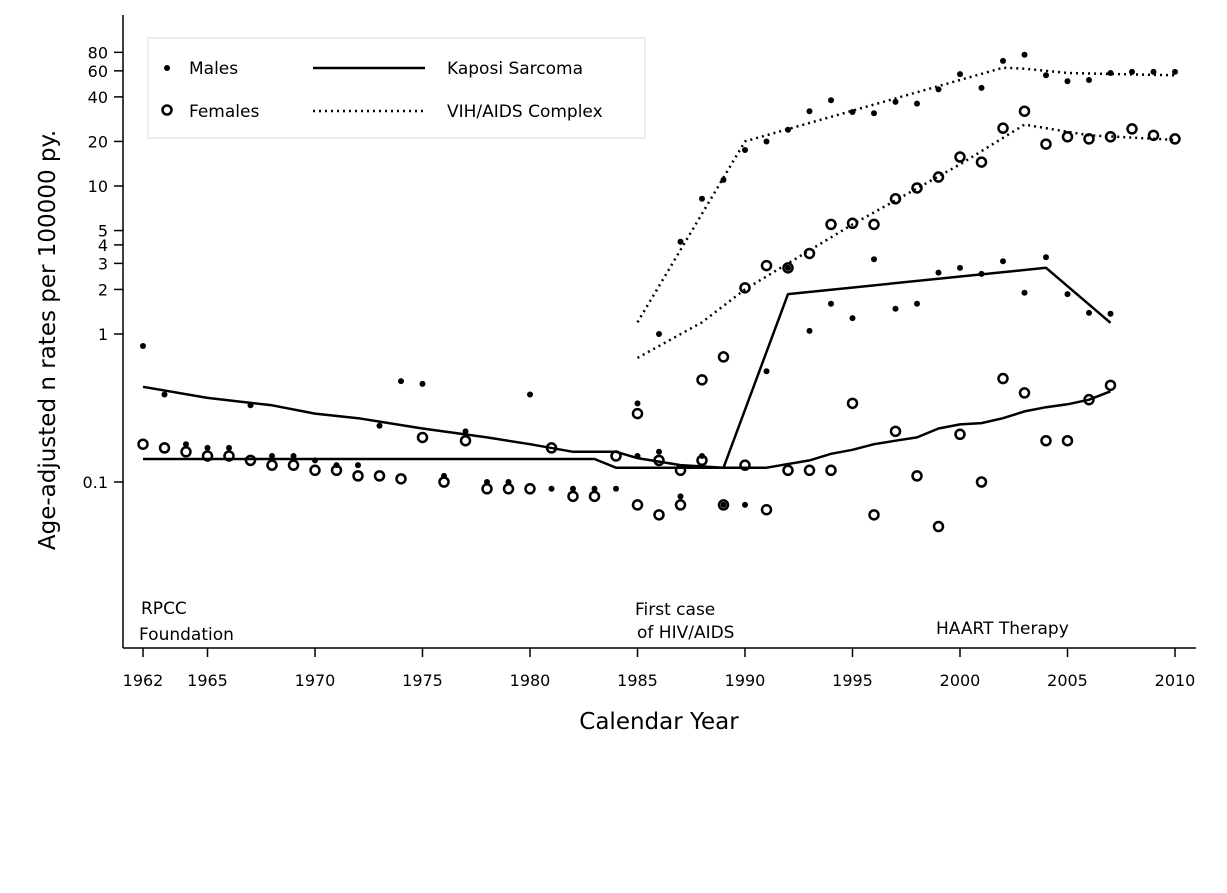 This screenshot has height=893, width=1227. What do you see at coordinates (960, 680) in the screenshot?
I see `x-tick-label: 2000` at bounding box center [960, 680].